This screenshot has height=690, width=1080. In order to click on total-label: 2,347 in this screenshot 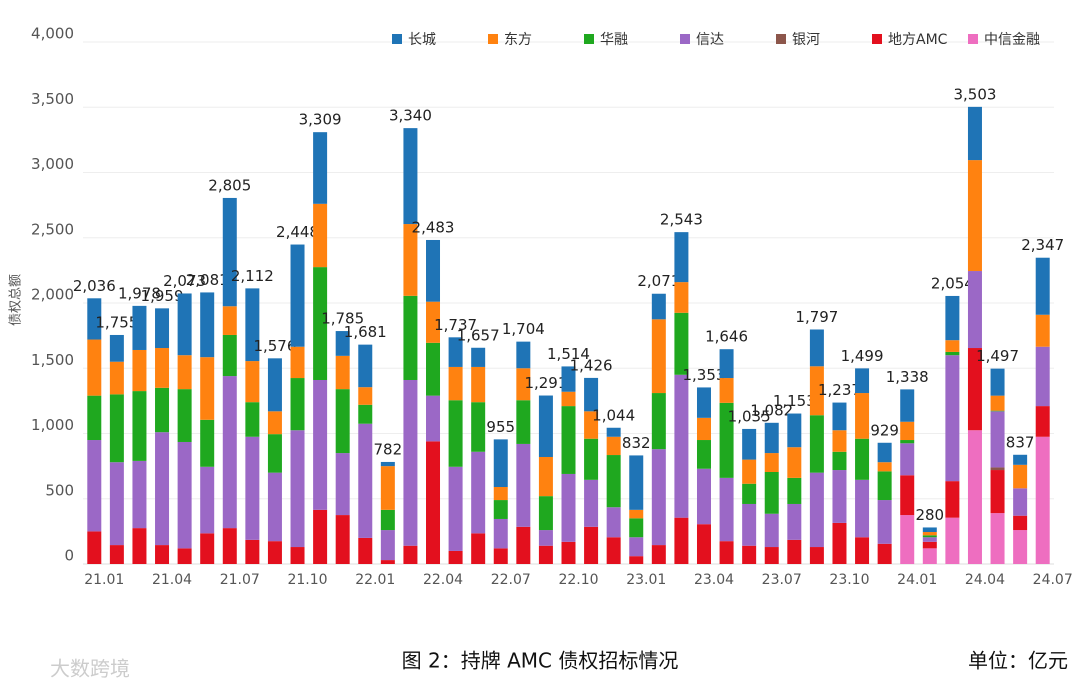, I will do `click(1042, 245)`.